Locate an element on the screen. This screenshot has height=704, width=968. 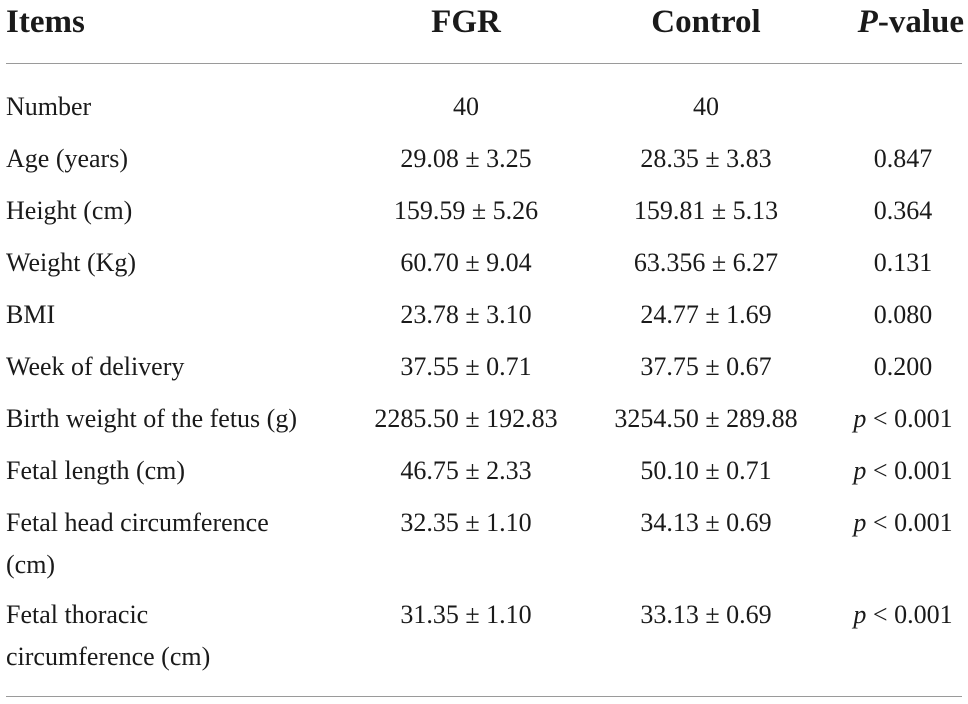
row-fgr-value: 29.08 ± 3.25 is located at coordinates (466, 158).